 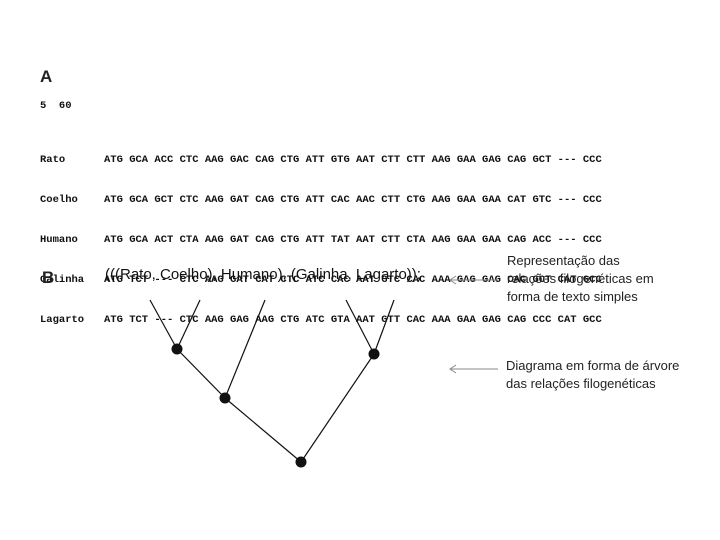 What do you see at coordinates (263, 430) in the screenshot?
I see `branch-mammal-ancestor` at bounding box center [263, 430].